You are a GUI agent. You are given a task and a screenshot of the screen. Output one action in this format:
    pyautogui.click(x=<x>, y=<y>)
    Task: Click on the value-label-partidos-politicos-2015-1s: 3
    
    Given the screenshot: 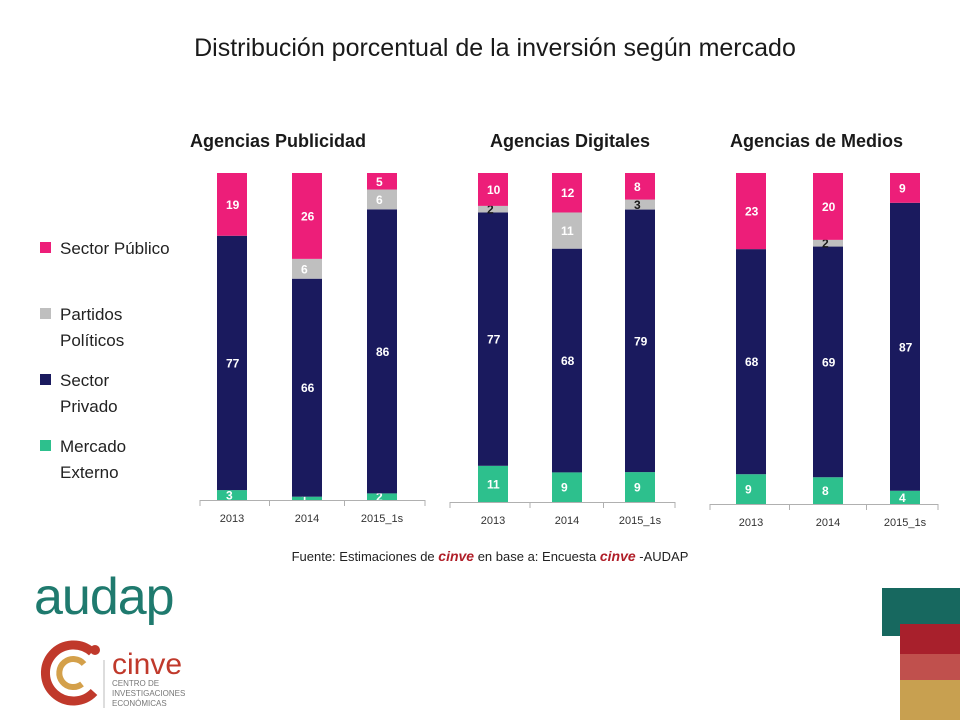 What is the action you would take?
    pyautogui.click(x=637, y=205)
    